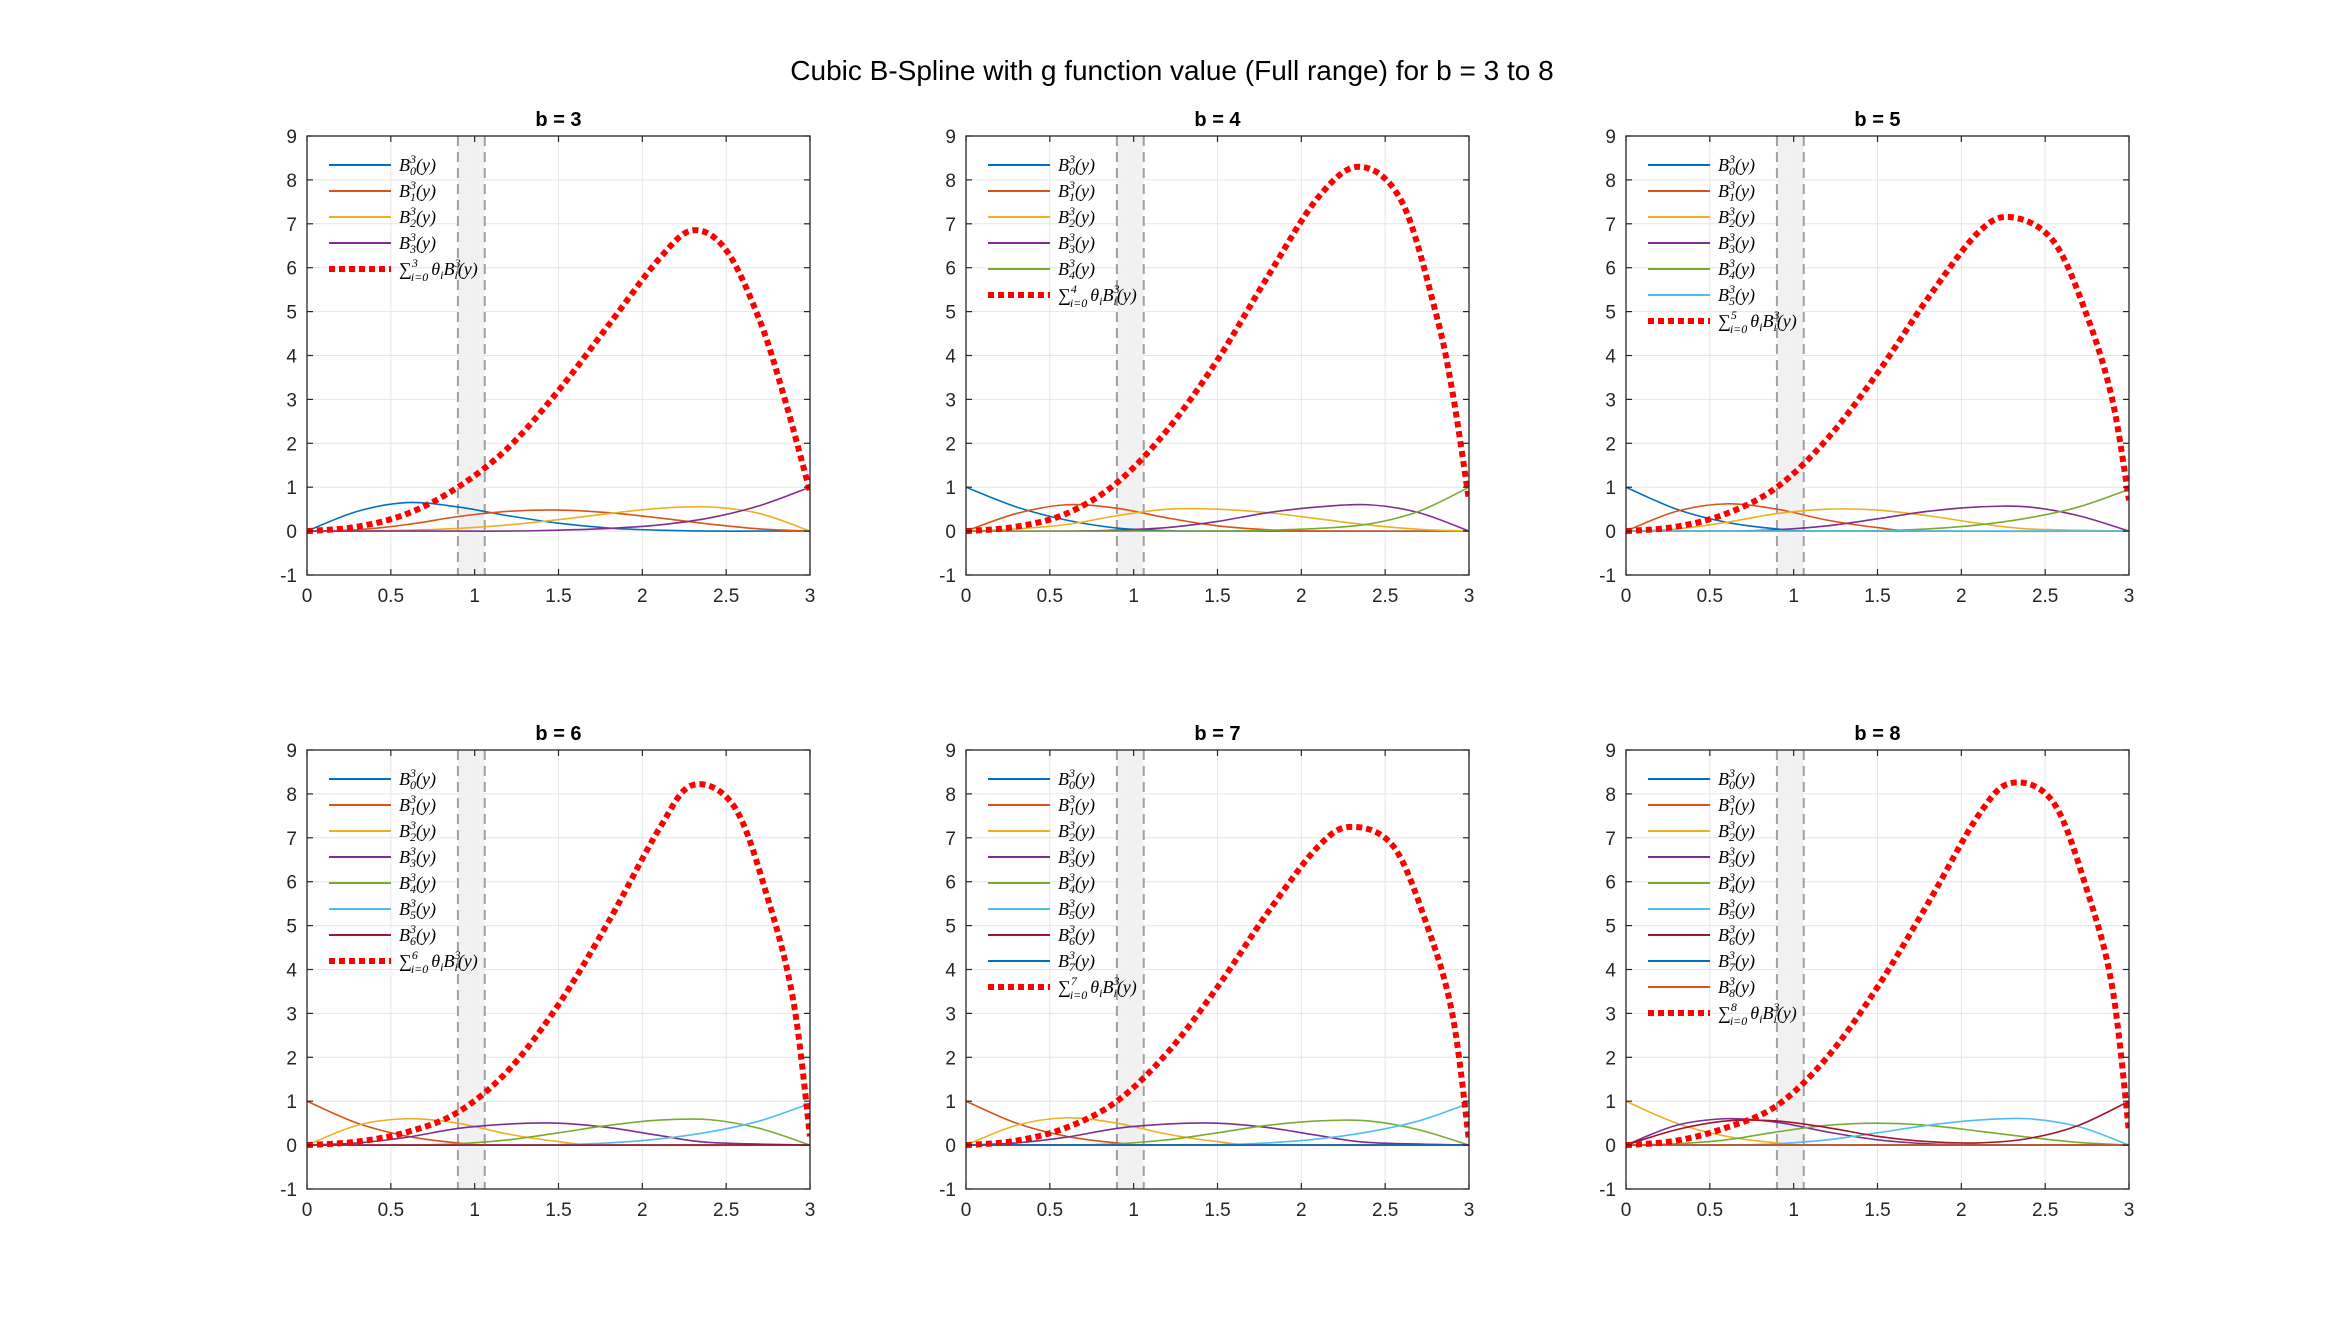  What do you see at coordinates (1736, 987) in the screenshot?
I see `legend-basis-label: B3 8(y)` at bounding box center [1736, 987].